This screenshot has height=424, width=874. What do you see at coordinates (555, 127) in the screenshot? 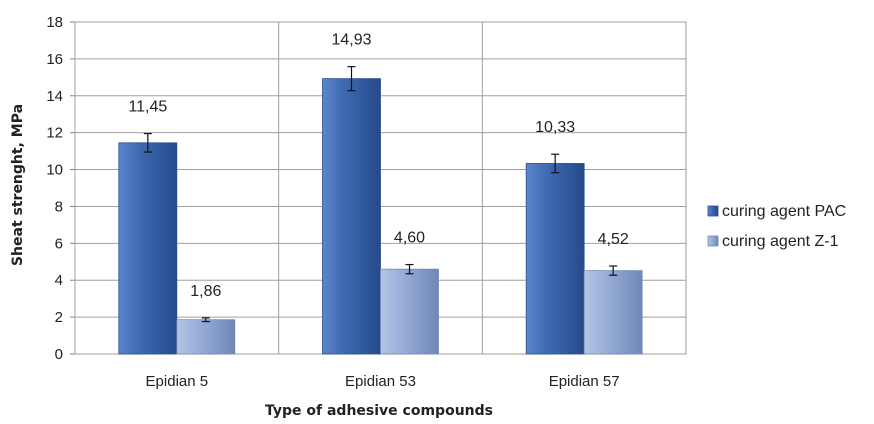
I see `data-label: 10,33` at bounding box center [555, 127].